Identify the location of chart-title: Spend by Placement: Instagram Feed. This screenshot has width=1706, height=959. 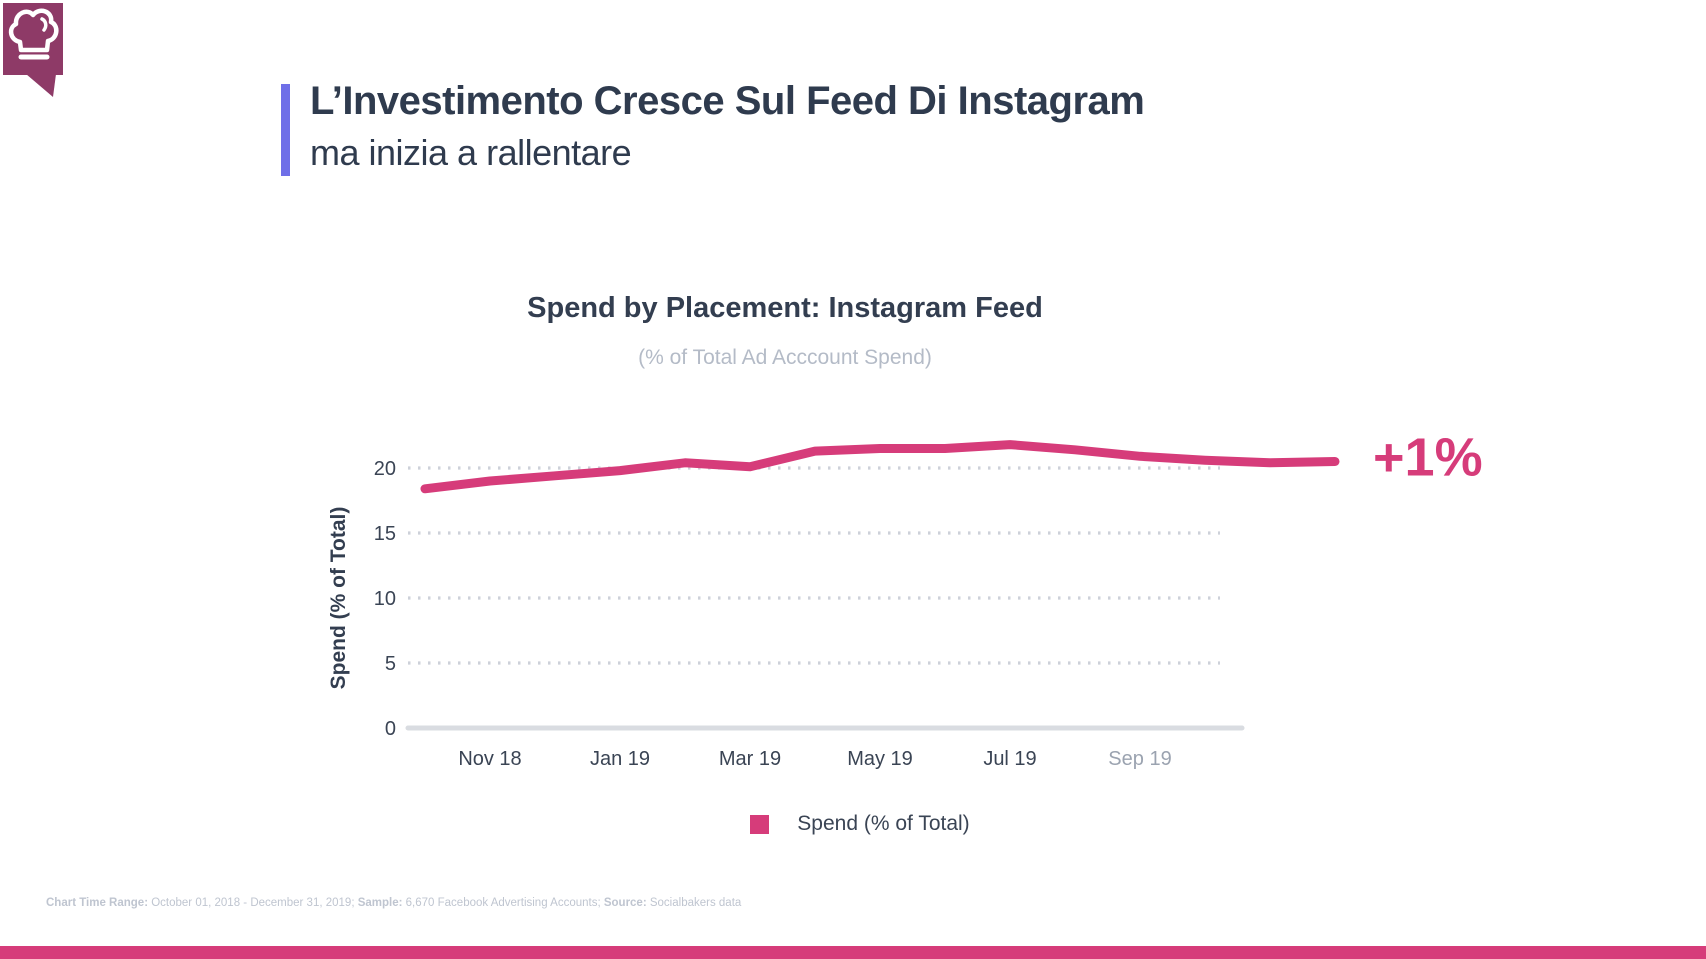
(785, 308).